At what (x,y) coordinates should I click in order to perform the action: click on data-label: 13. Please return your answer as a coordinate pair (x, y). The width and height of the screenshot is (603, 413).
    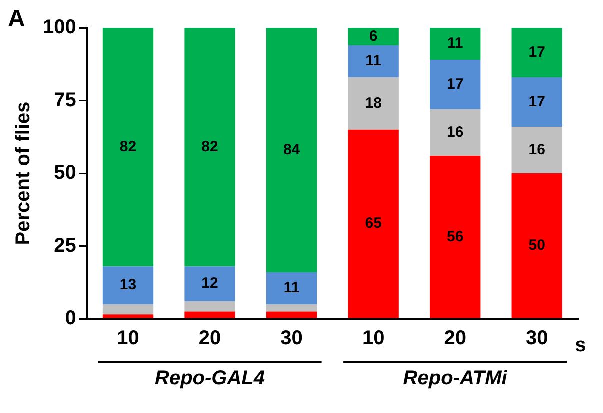
    Looking at the image, I should click on (128, 285).